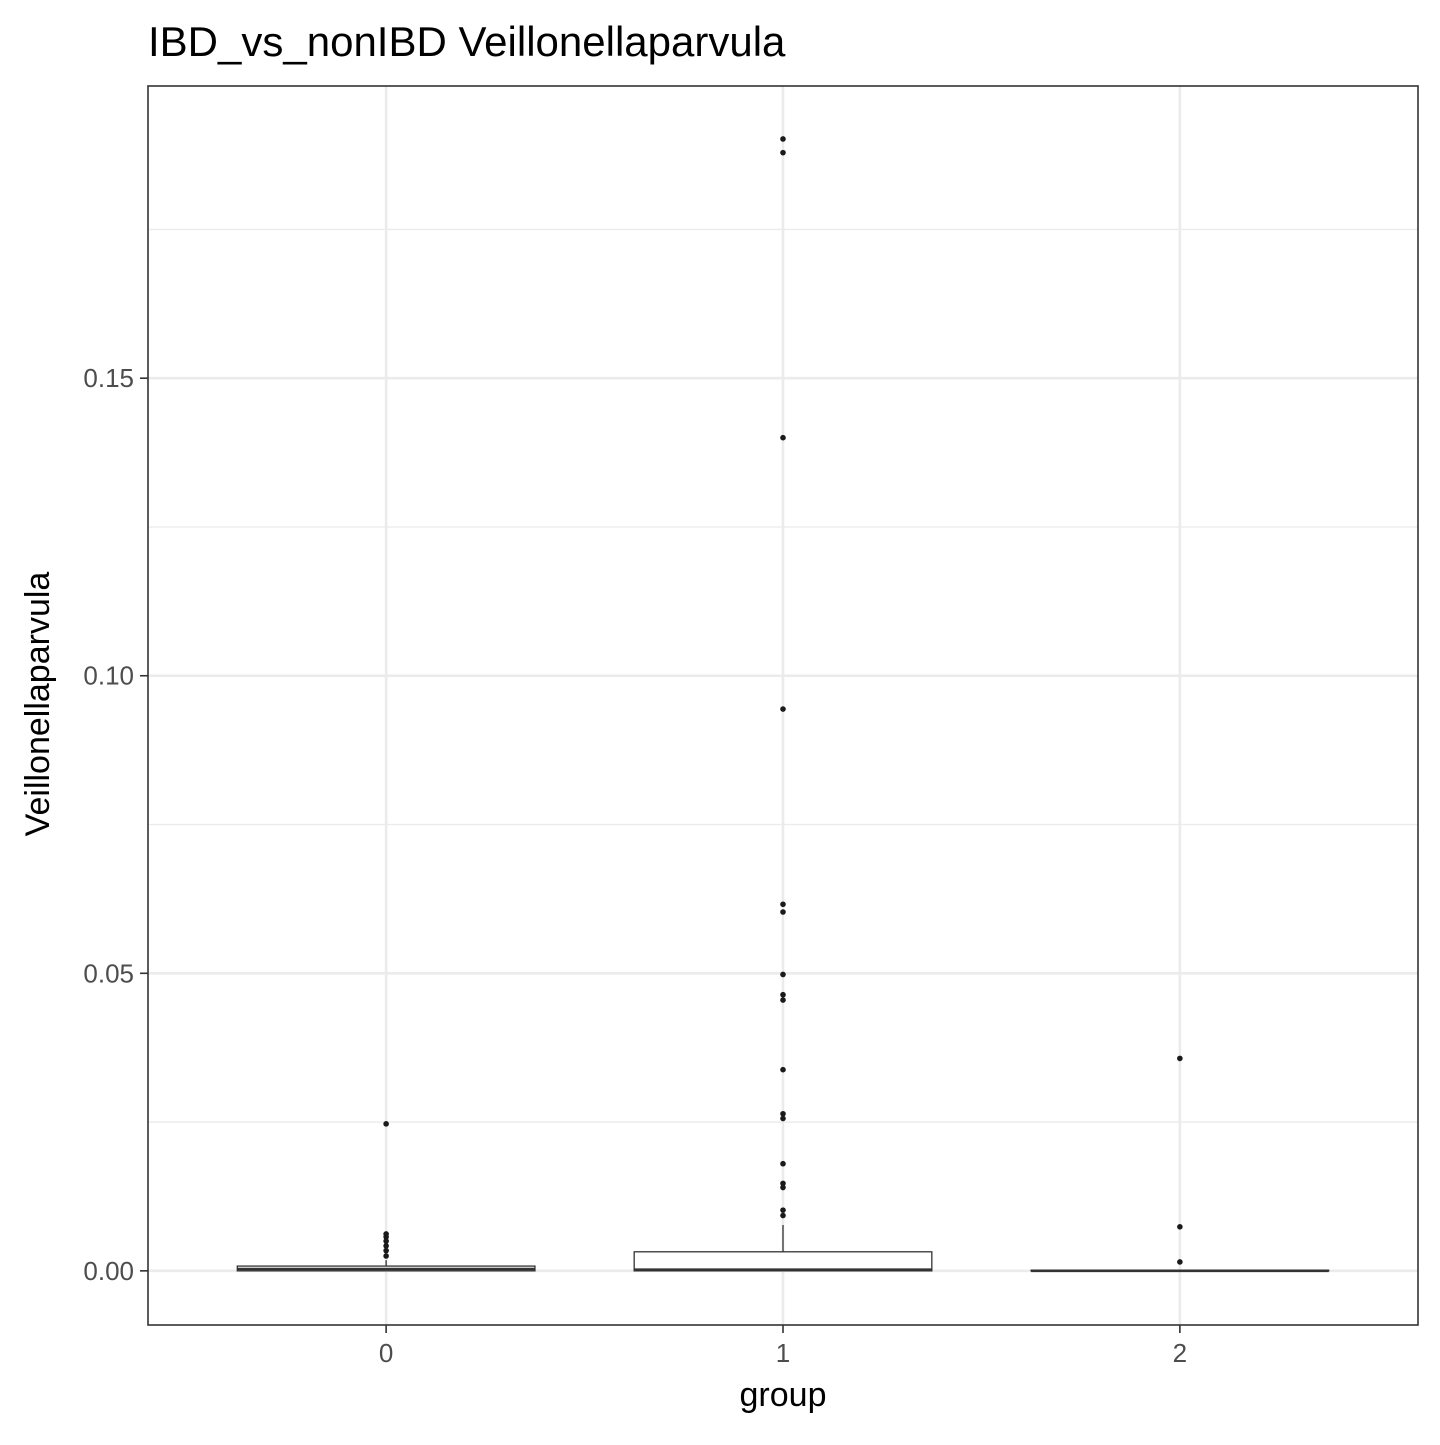 The width and height of the screenshot is (1440, 1445). I want to click on boxes, so click(783, 1249).